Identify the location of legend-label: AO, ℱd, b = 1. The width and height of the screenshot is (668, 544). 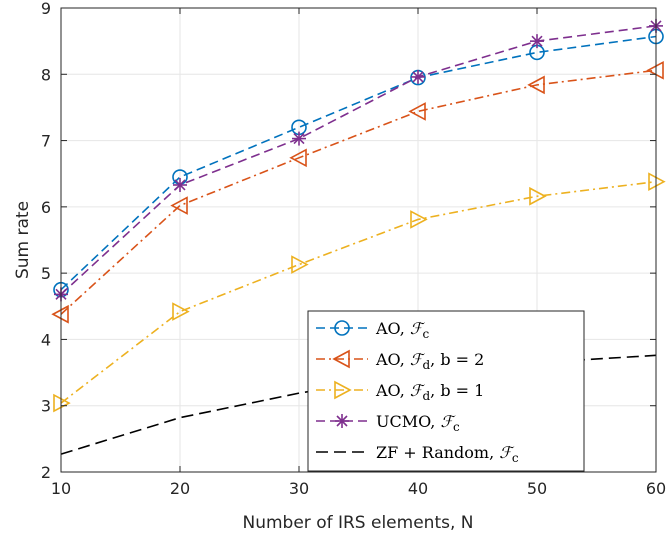
(429, 392).